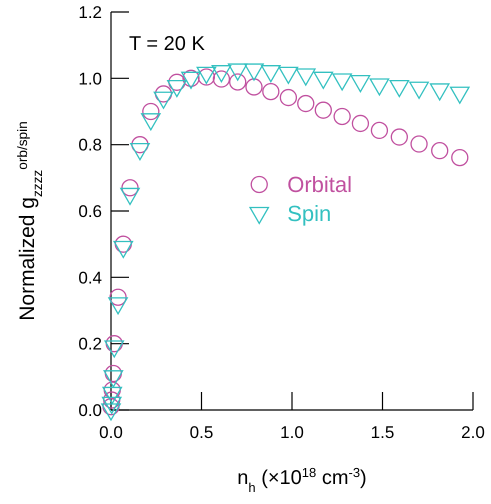 The height and width of the screenshot is (504, 491). Describe the element at coordinates (90, 344) in the screenshot. I see `y-tick-label: 0.2` at that location.